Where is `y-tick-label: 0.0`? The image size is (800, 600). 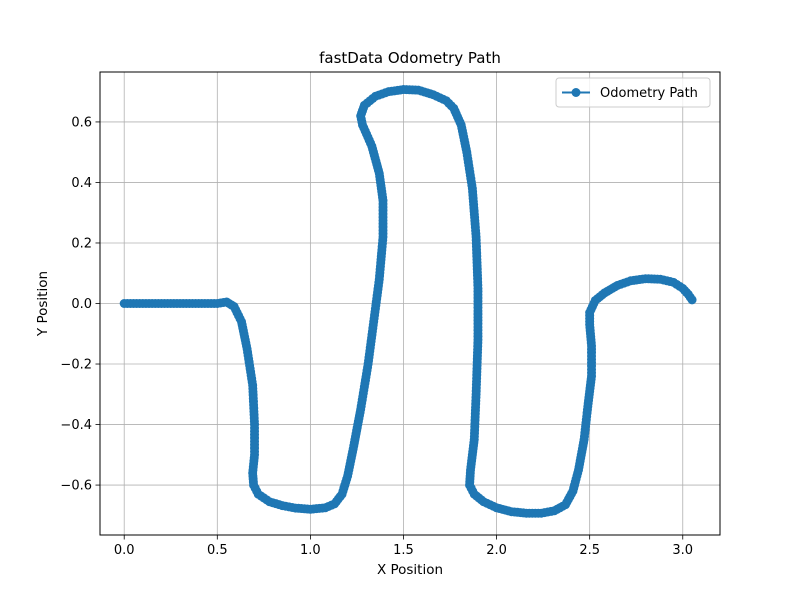
y-tick-label: 0.0 is located at coordinates (81, 304).